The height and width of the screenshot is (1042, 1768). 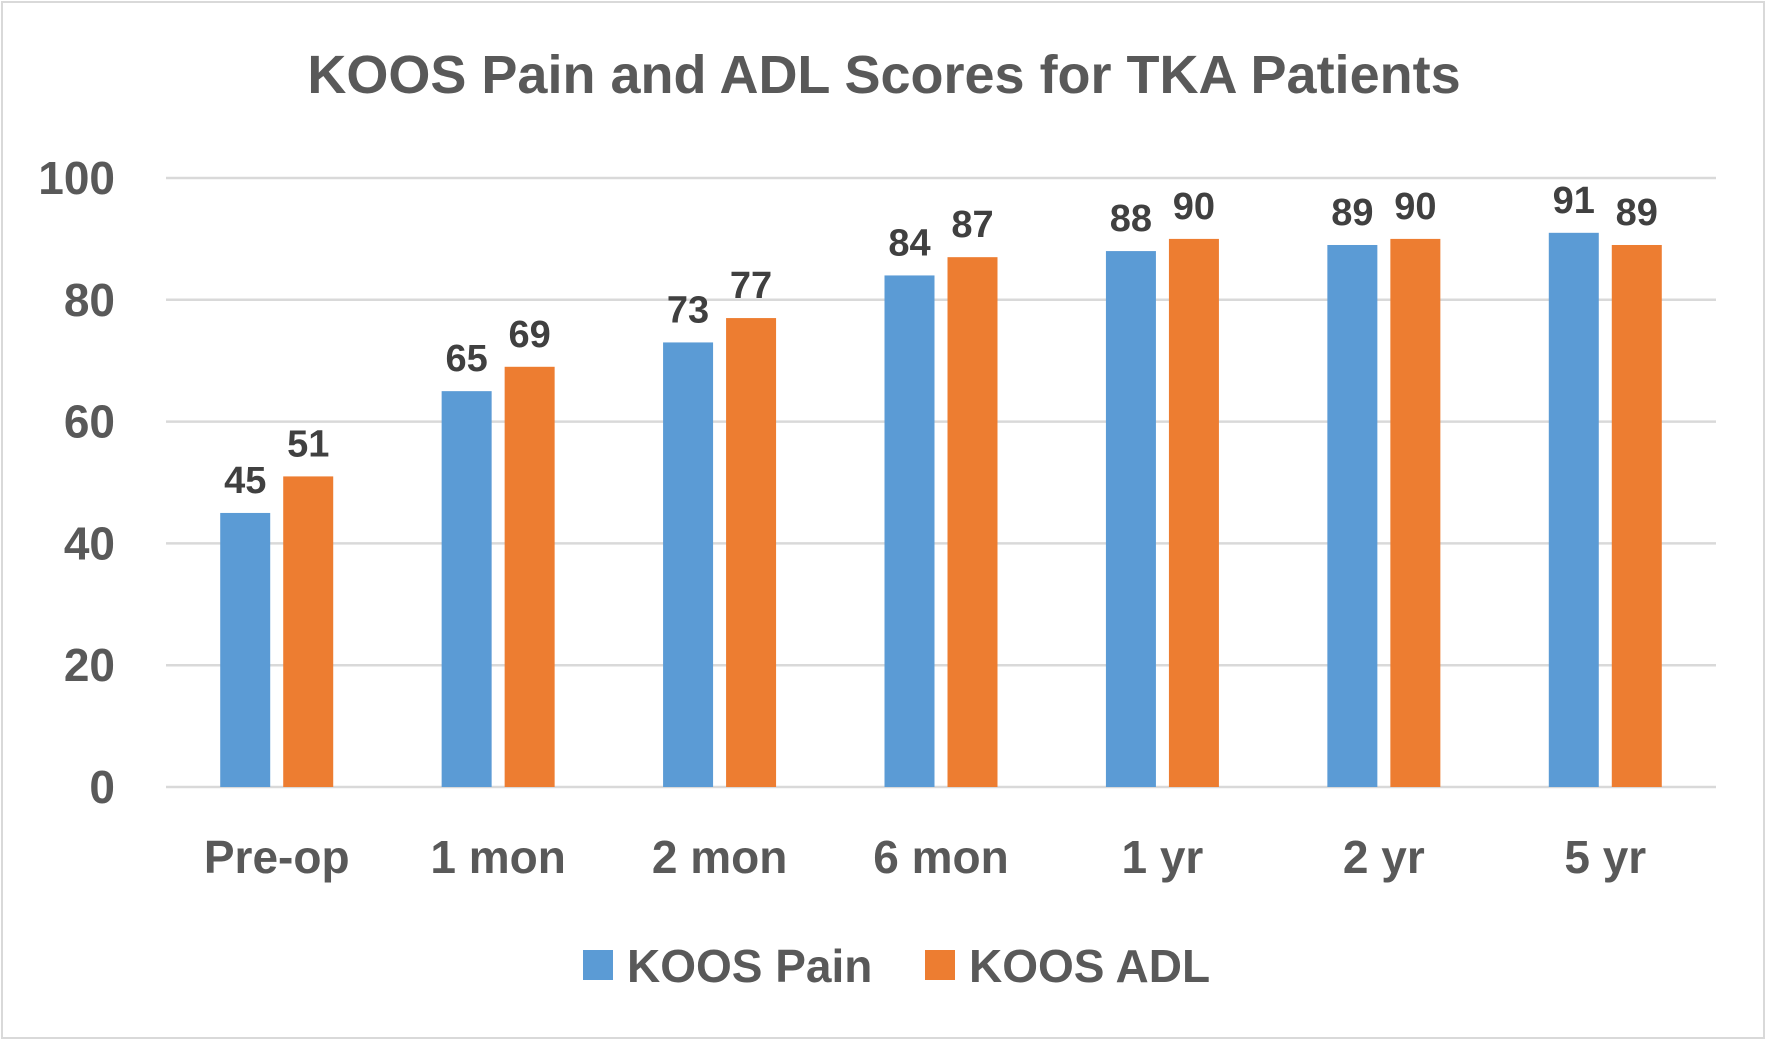 I want to click on y-tick-label: 40, so click(x=89, y=543).